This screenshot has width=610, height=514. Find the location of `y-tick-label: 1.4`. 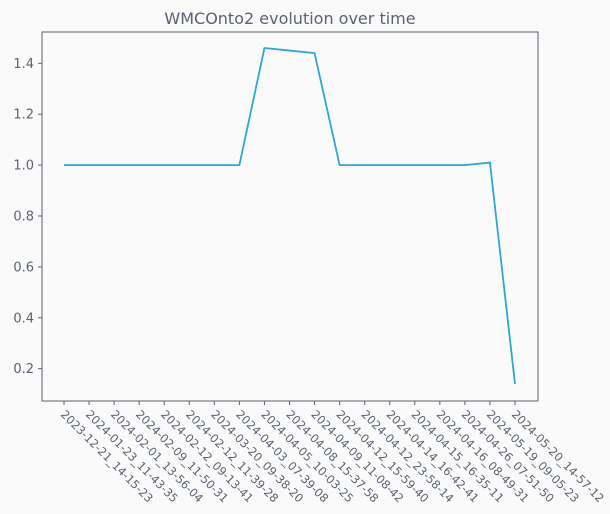

y-tick-label: 1.4 is located at coordinates (23, 64).